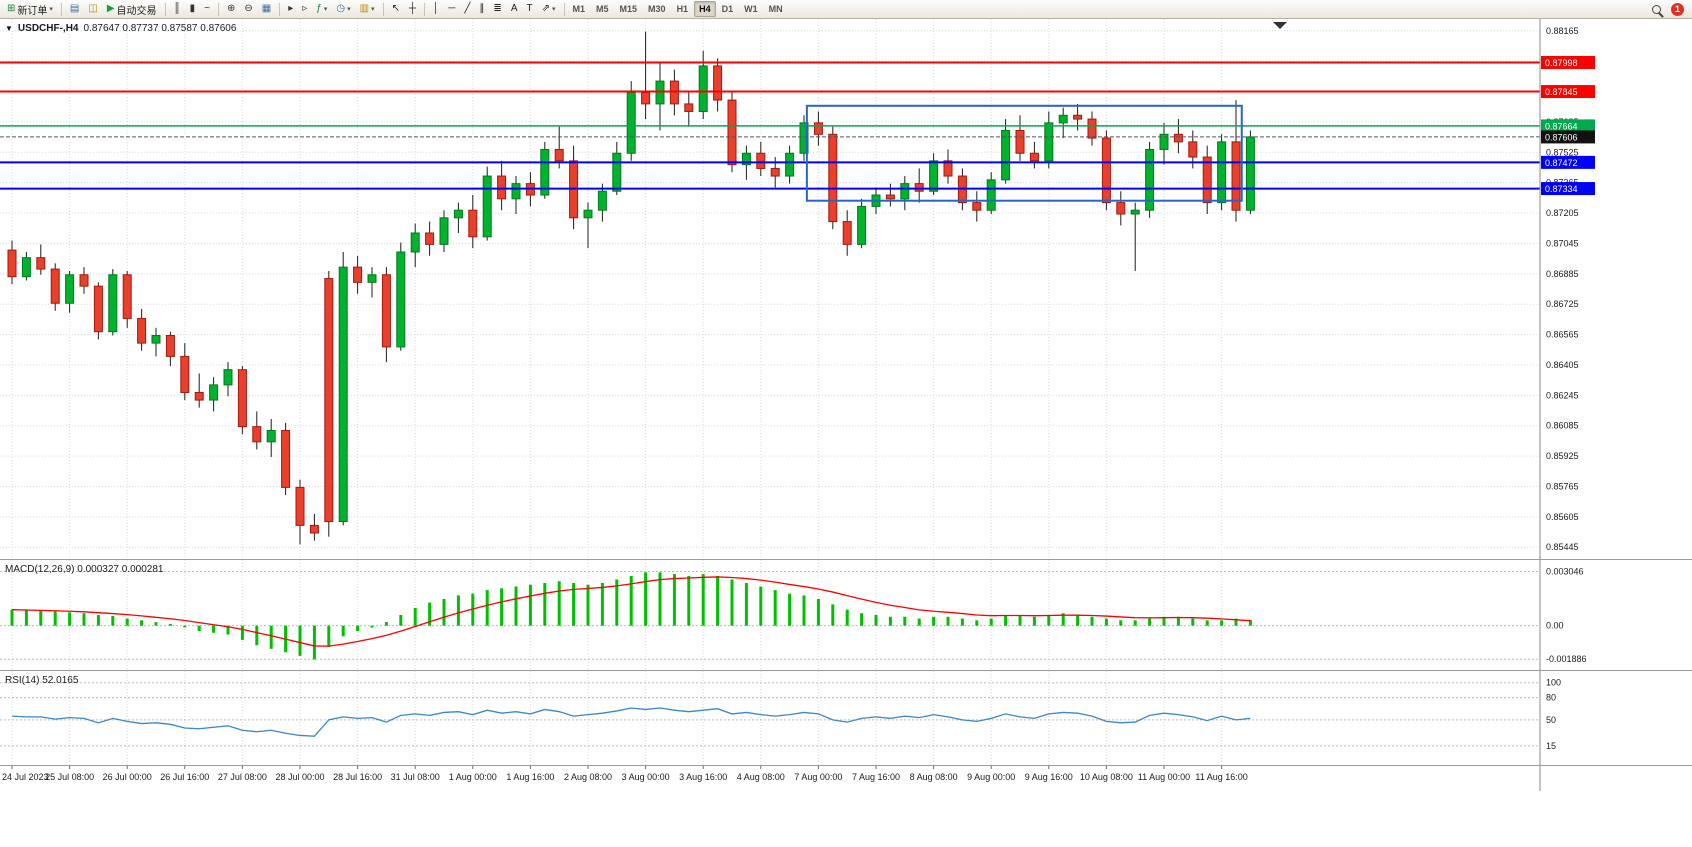 The image size is (1692, 847). I want to click on timeframe-w1-button: W1, so click(751, 9).